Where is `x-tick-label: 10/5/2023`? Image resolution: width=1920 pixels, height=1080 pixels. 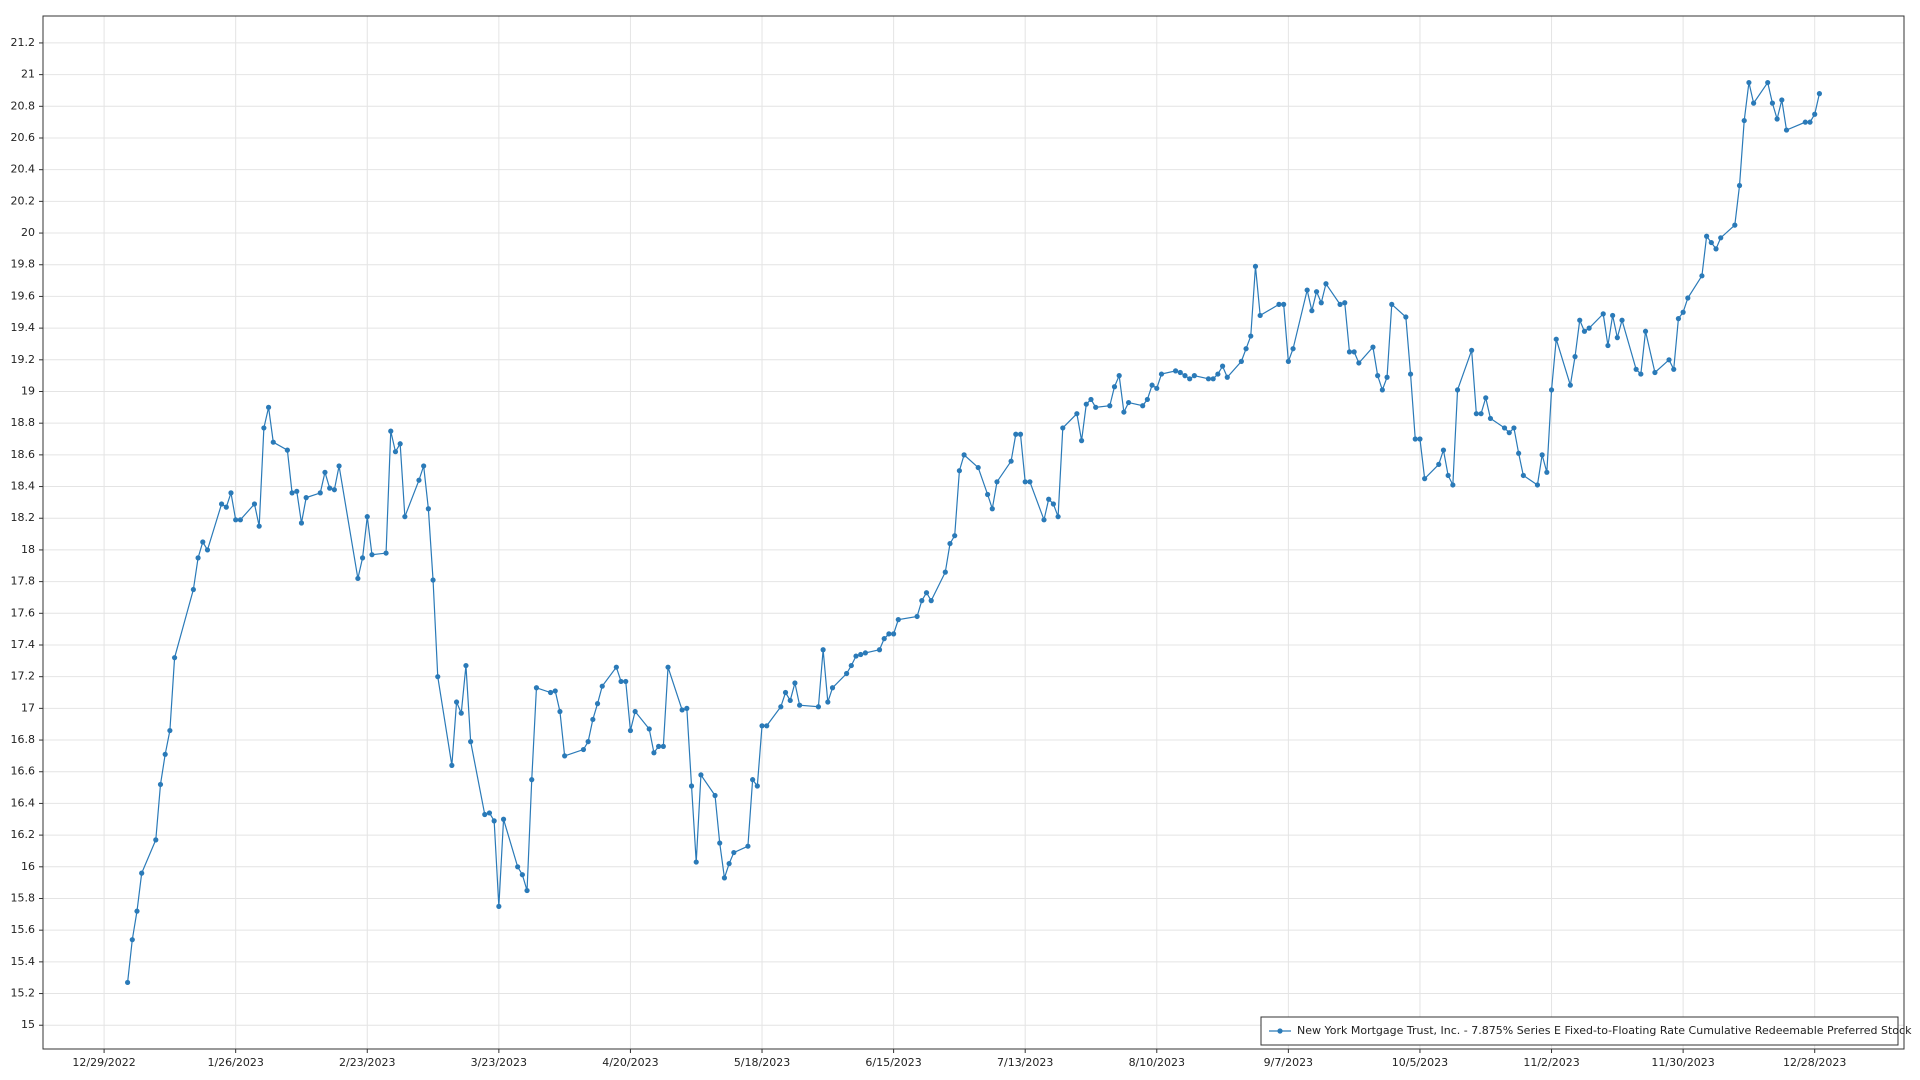
x-tick-label: 10/5/2023 is located at coordinates (1420, 1062).